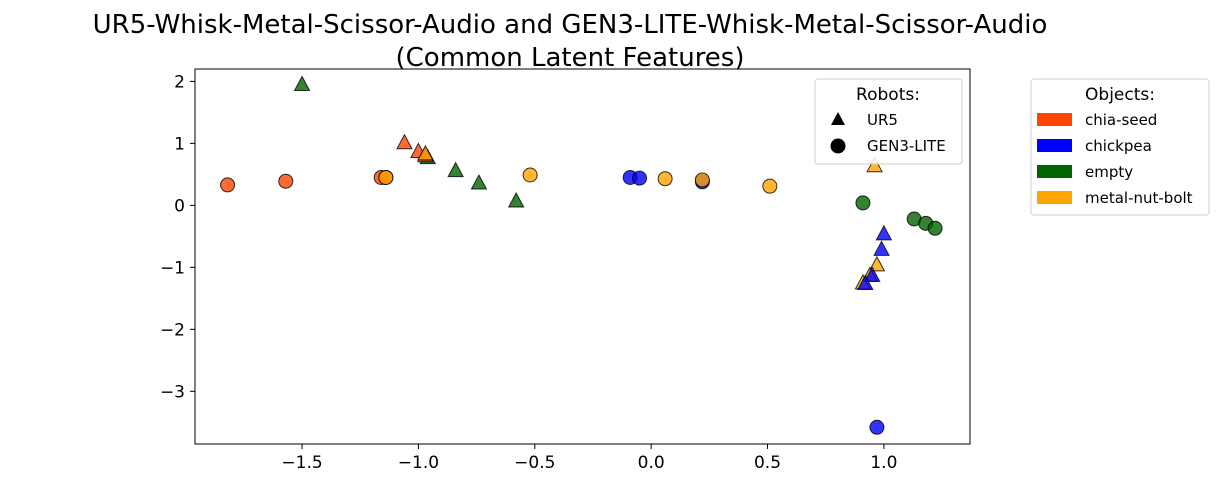 This screenshot has width=1219, height=483. What do you see at coordinates (1054, 171) in the screenshot?
I see `empty-swatch` at bounding box center [1054, 171].